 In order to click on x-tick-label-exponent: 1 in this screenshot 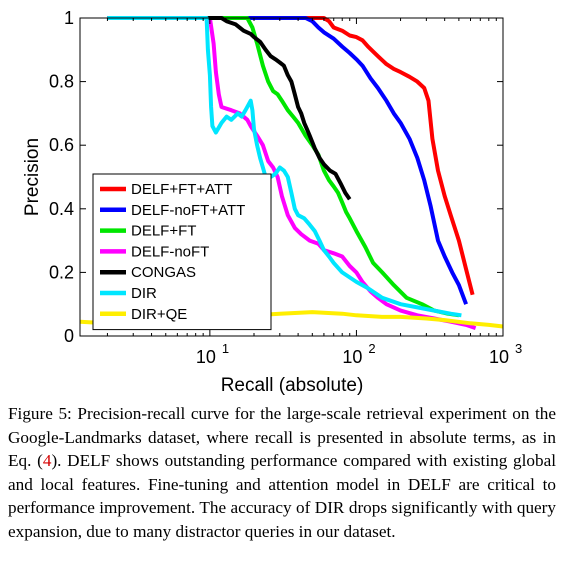, I will do `click(225, 348)`.